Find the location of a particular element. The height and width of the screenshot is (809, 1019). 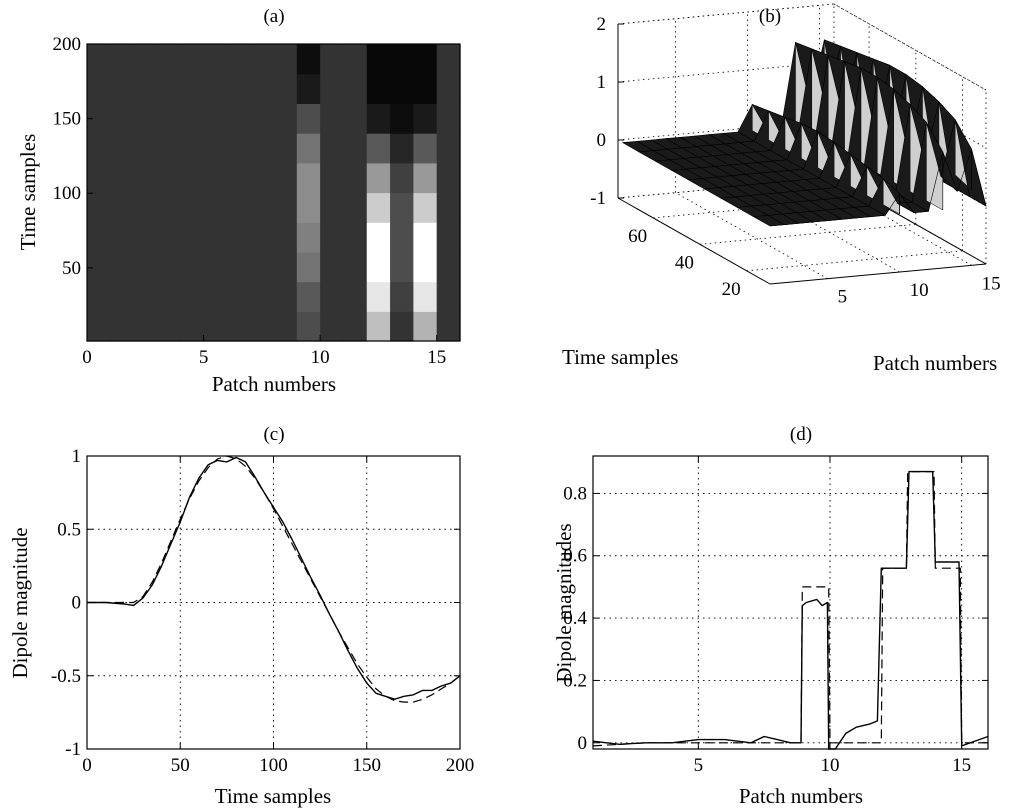

panel-d-y-label: Dipole magnitudes is located at coordinates (564, 602).